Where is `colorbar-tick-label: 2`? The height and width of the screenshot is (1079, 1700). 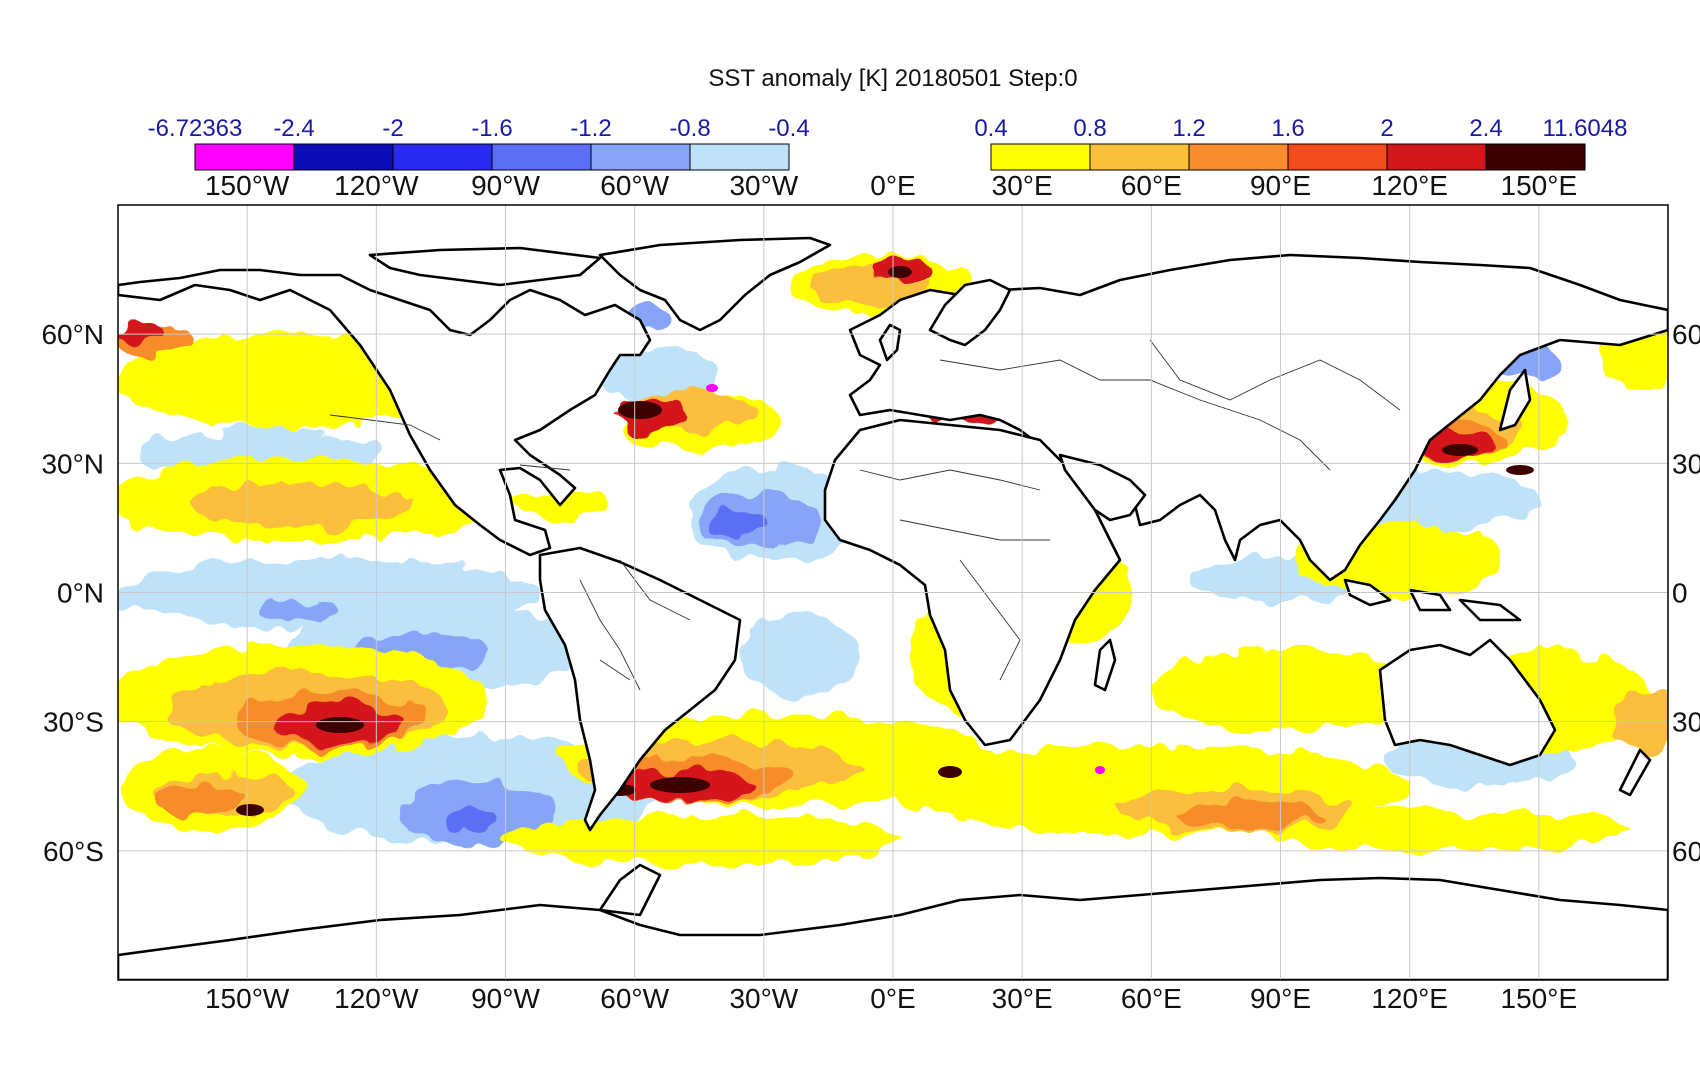
colorbar-tick-label: 2 is located at coordinates (1386, 128).